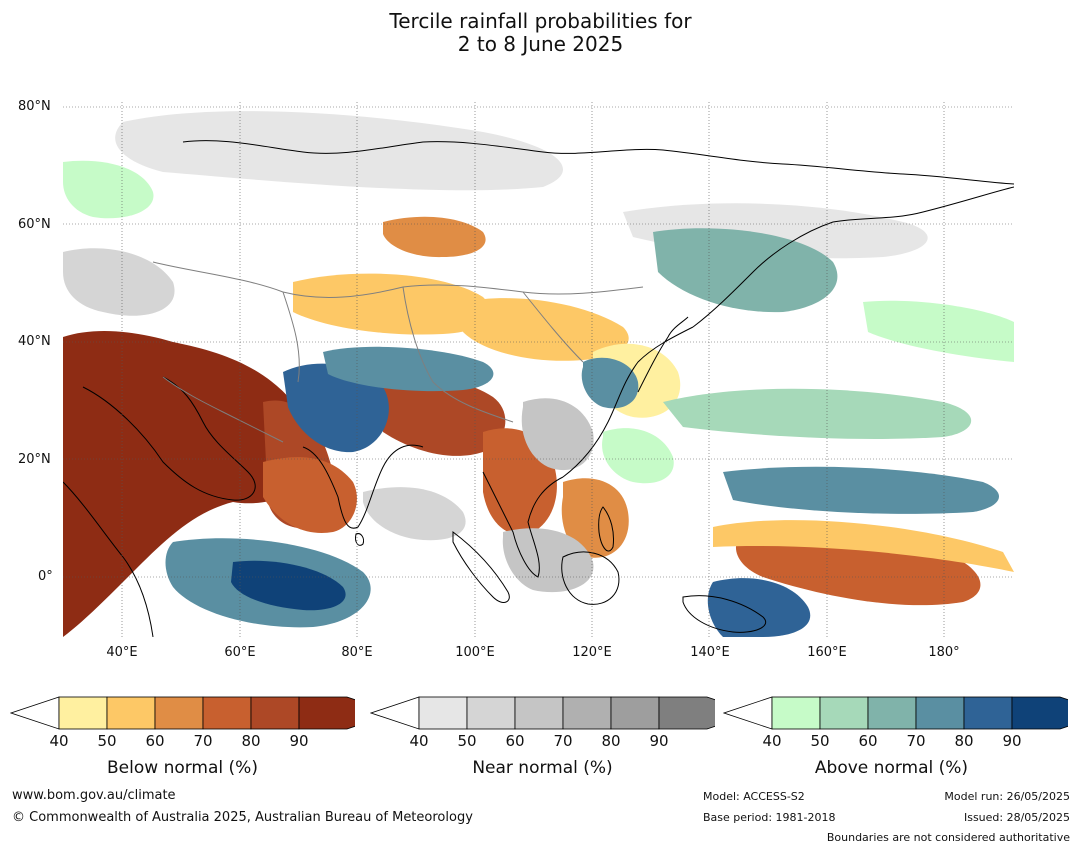 The height and width of the screenshot is (850, 1081). I want to click on coast-borneo, so click(590, 578).